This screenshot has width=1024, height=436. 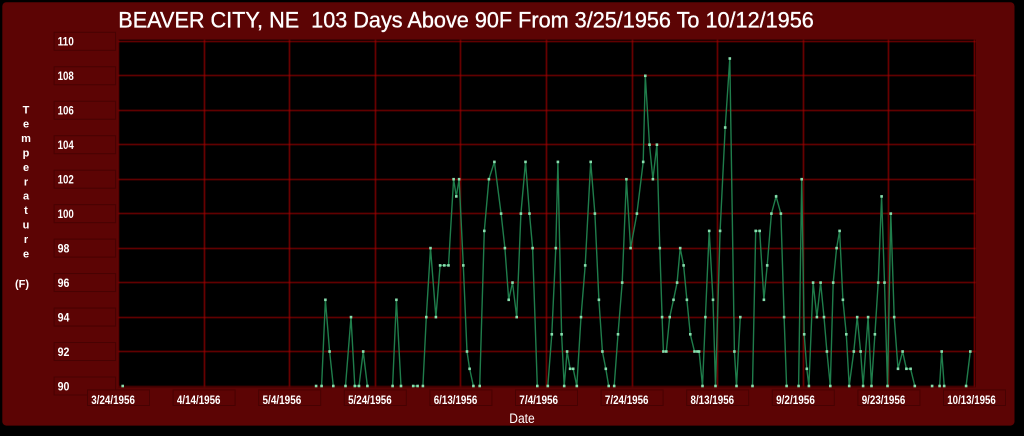 I want to click on svg-text: 96, so click(x=64, y=283).